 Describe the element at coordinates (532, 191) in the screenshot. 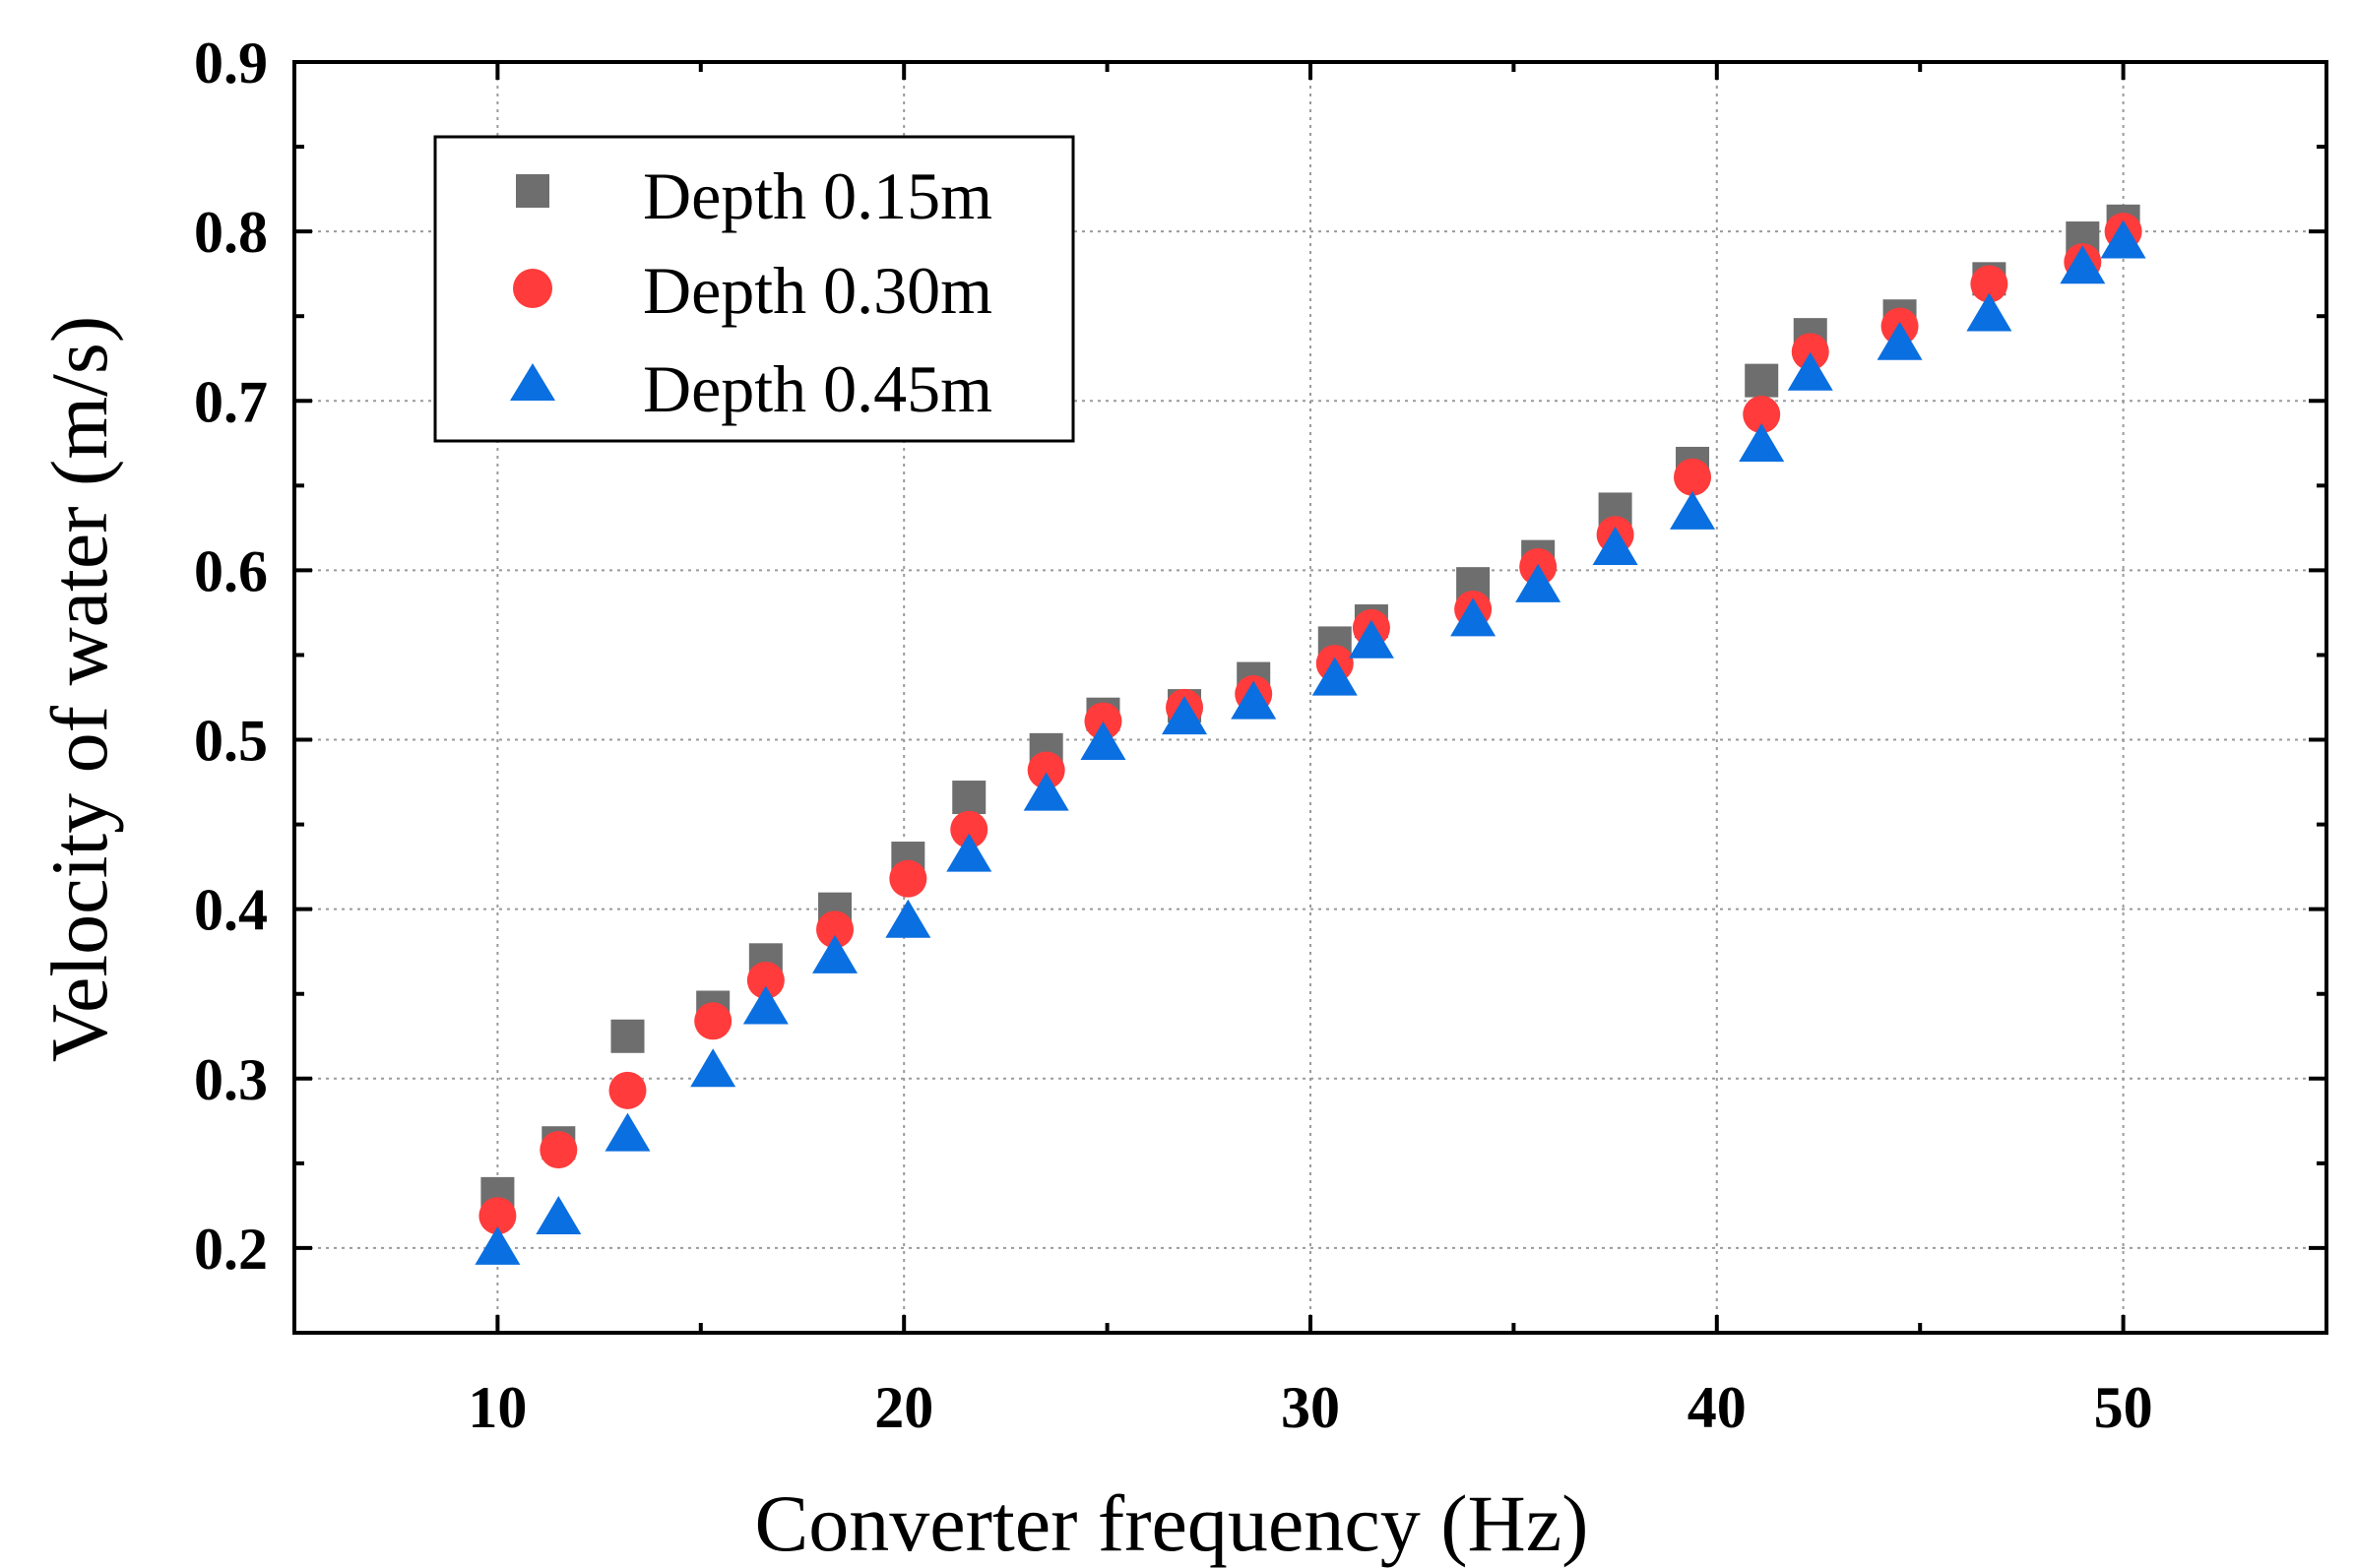

I see `legend-marker-square` at that location.